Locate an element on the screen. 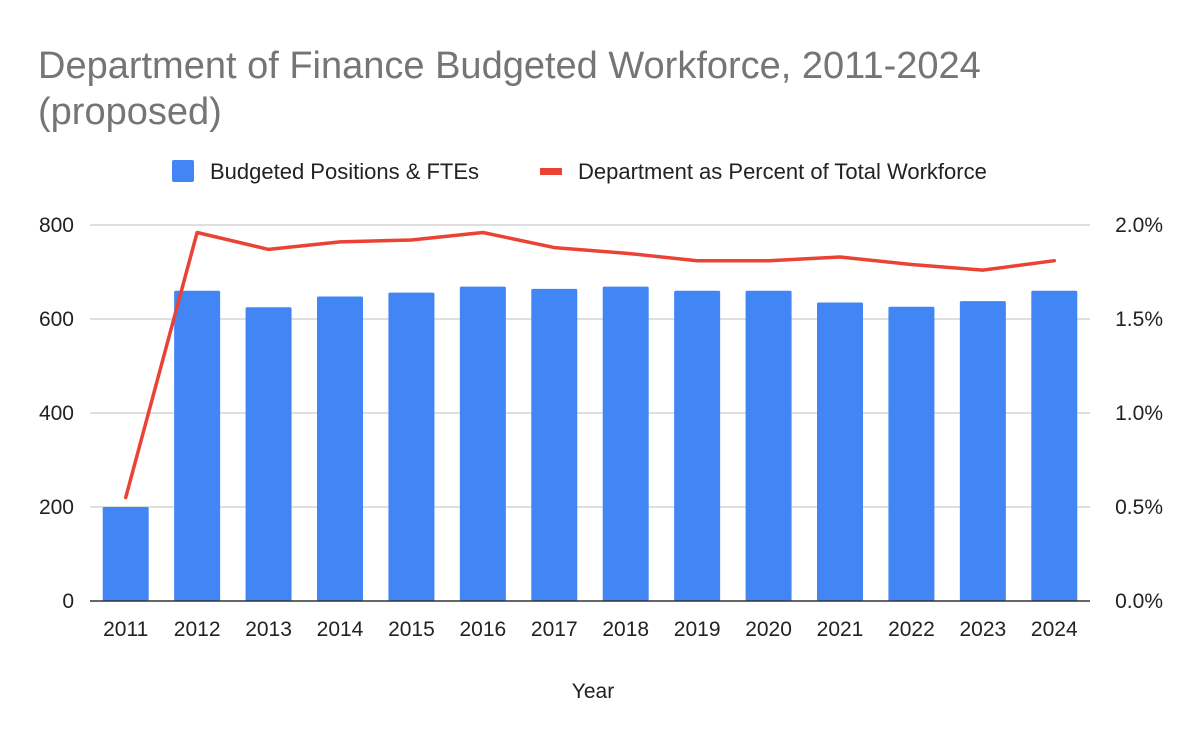 The image size is (1200, 742). y-right-tick-label: 0.5% is located at coordinates (1139, 507).